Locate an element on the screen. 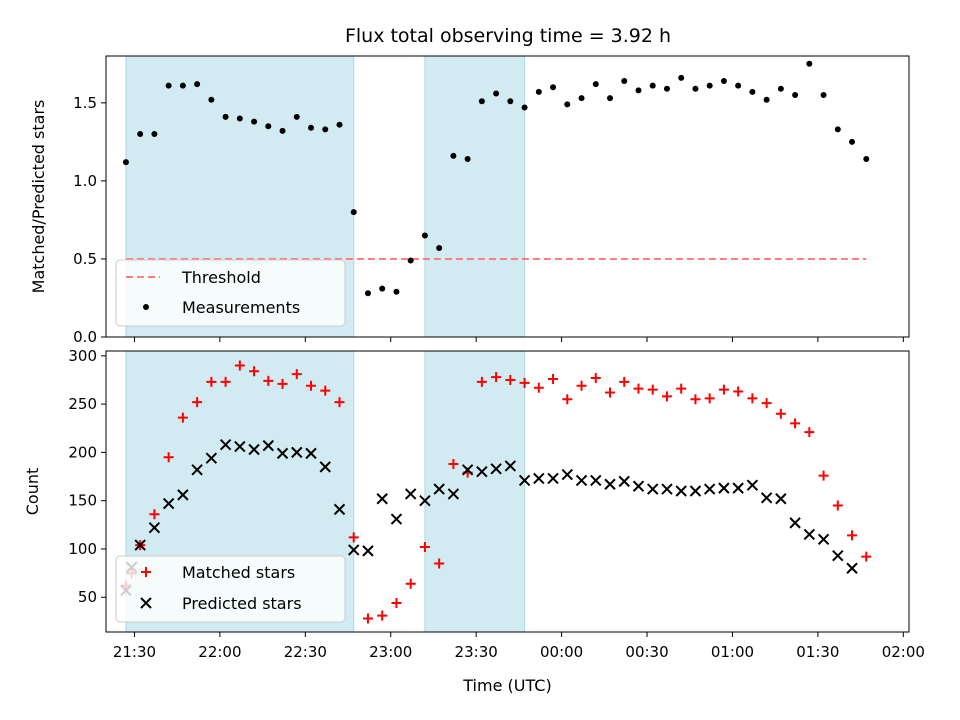 This screenshot has width=960, height=720. y-tick-label: 100 is located at coordinates (82, 549).